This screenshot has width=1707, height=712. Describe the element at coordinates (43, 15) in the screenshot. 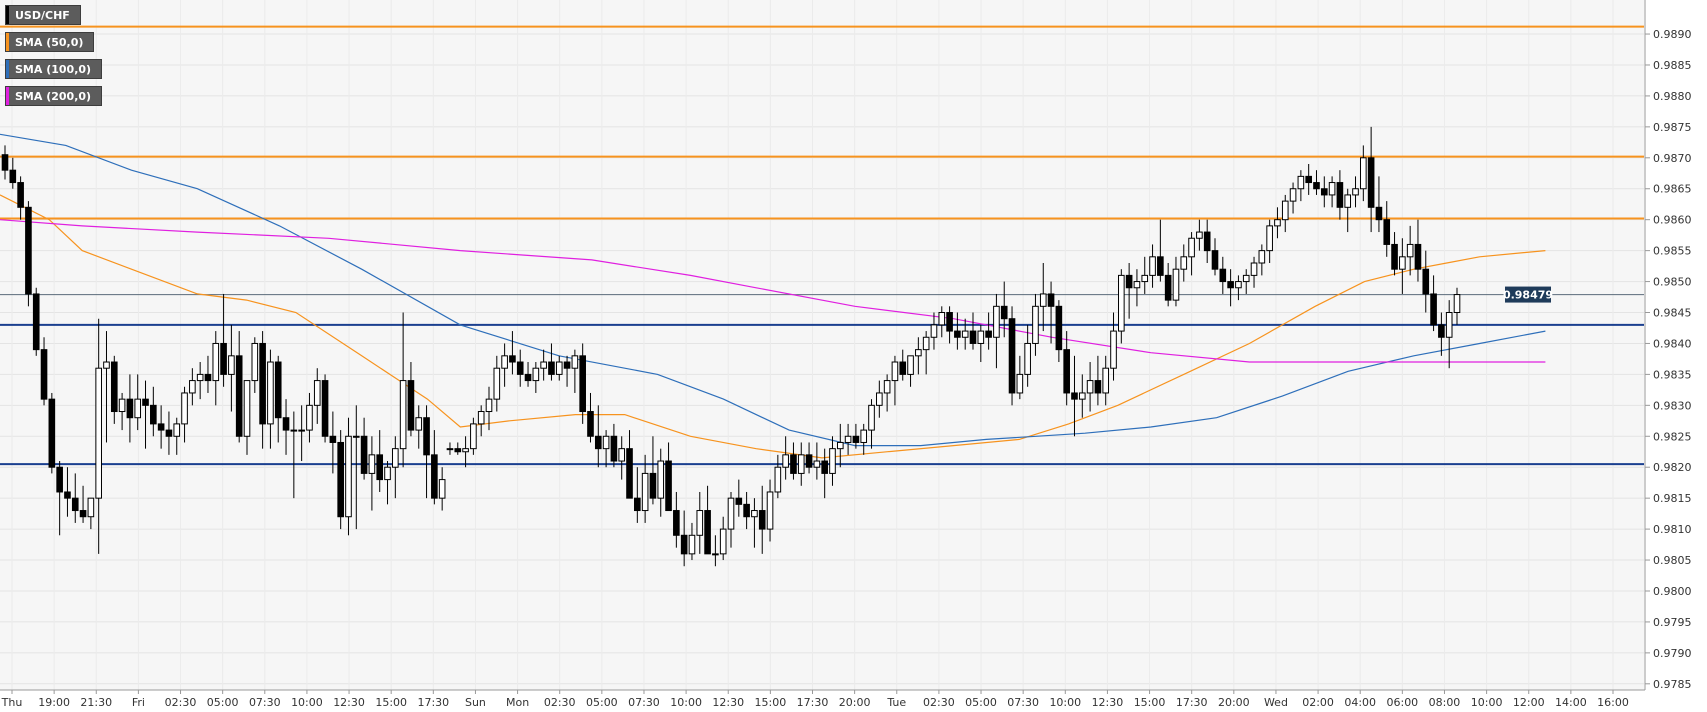

I see `legend-item-symbol: USD/CHF` at that location.